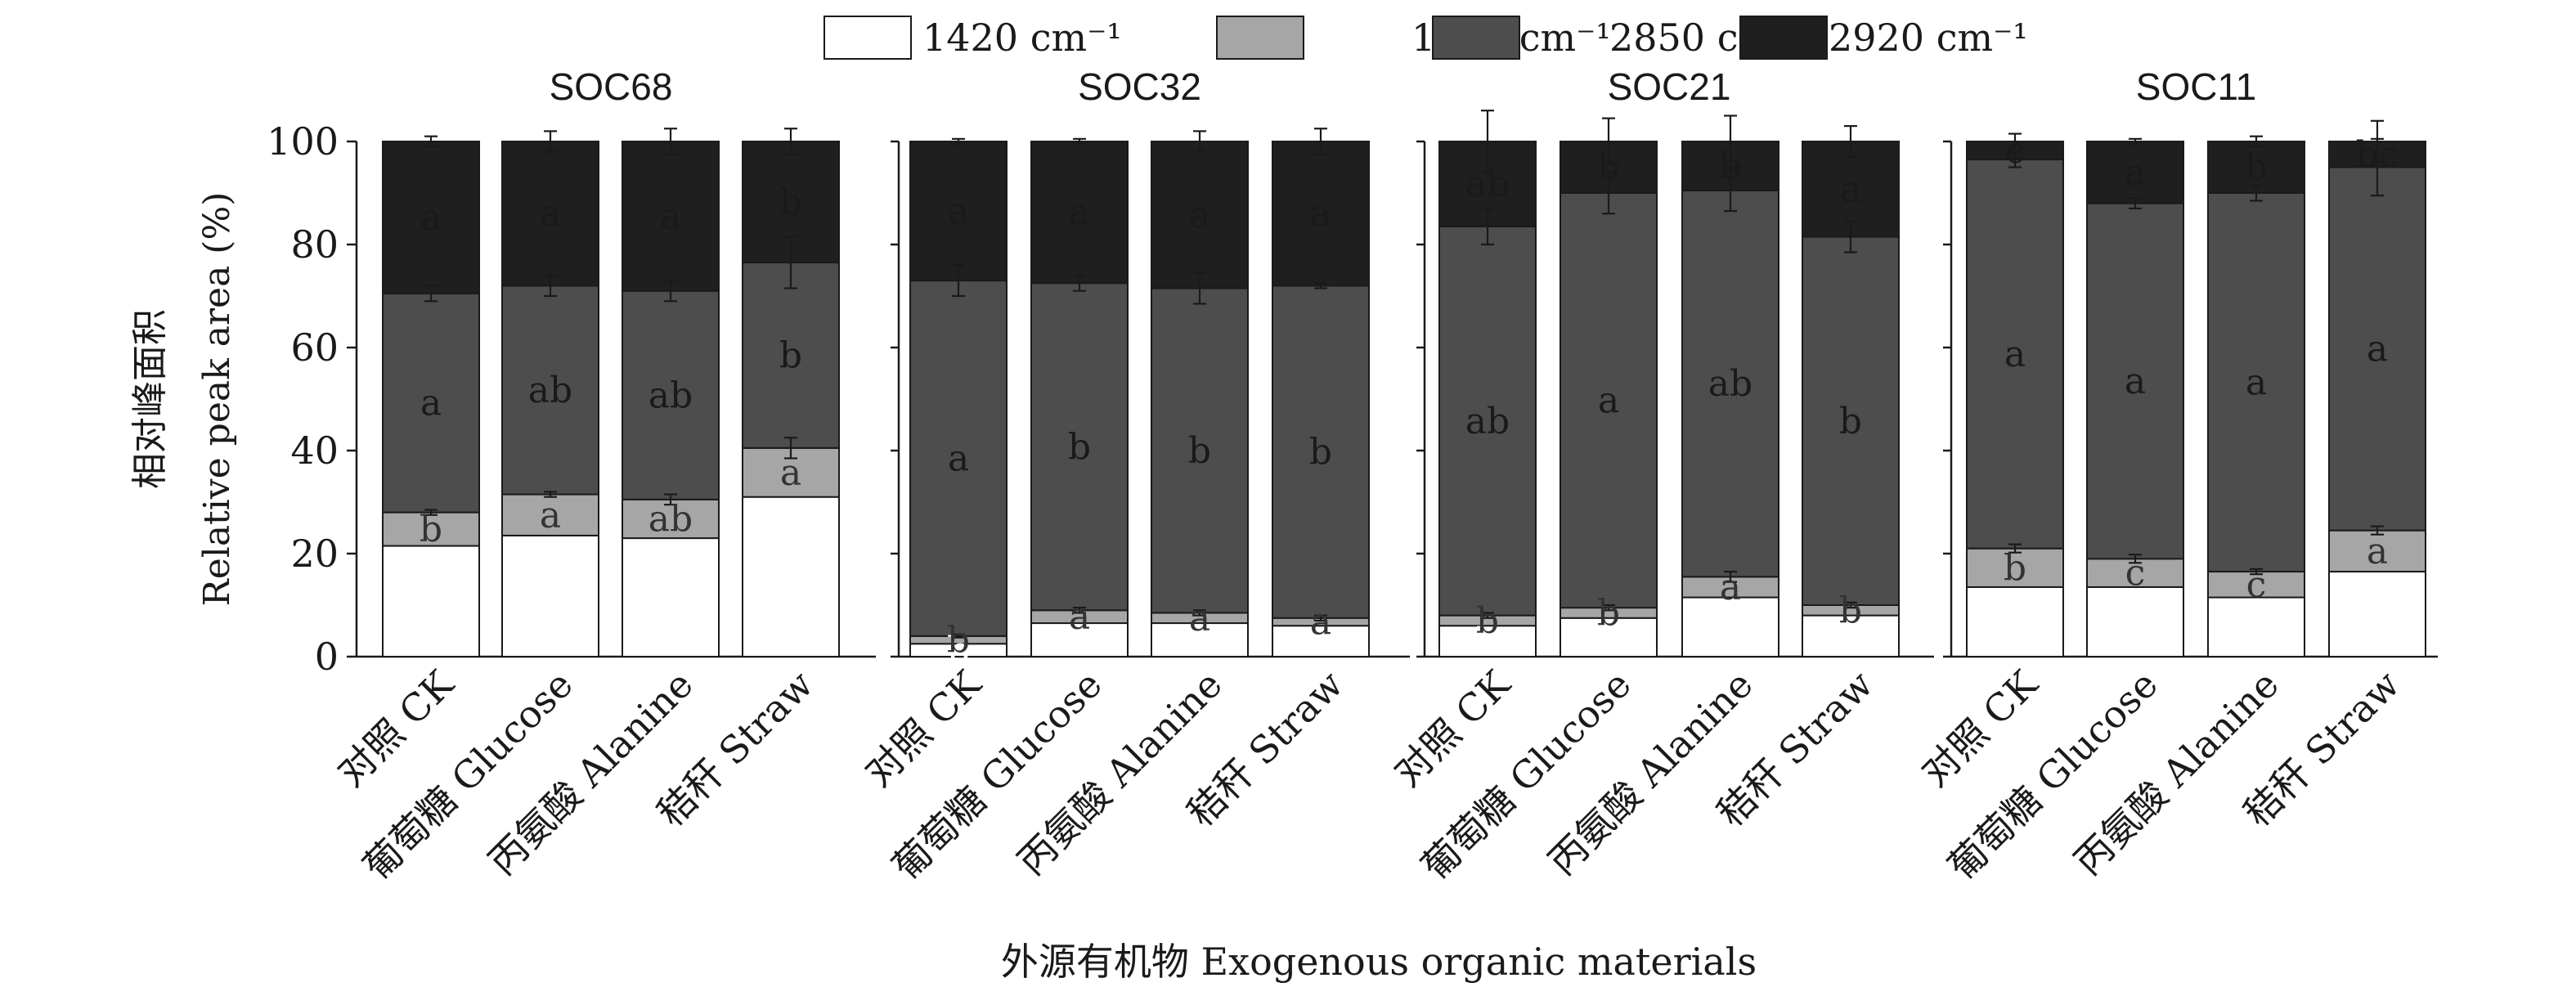  What do you see at coordinates (327, 657) in the screenshot?
I see `y-tick-label: 0` at bounding box center [327, 657].